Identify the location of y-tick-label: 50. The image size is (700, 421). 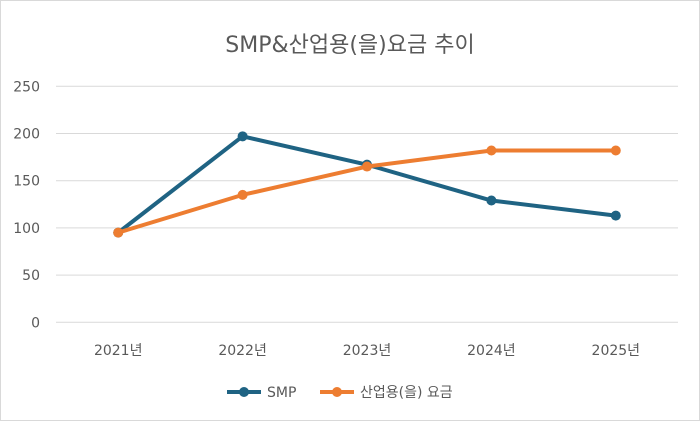
(31, 276).